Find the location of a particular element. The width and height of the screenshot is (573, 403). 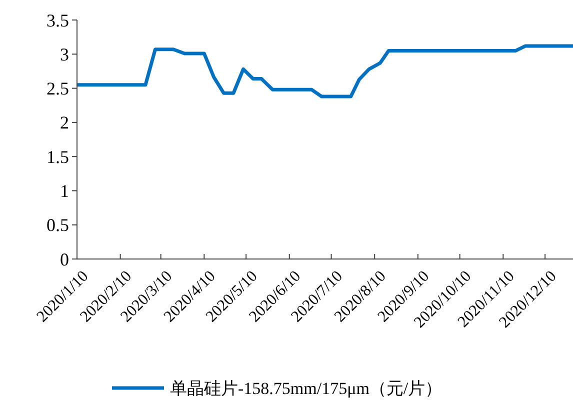

y-tick-label: 3.5 is located at coordinates (57, 20).